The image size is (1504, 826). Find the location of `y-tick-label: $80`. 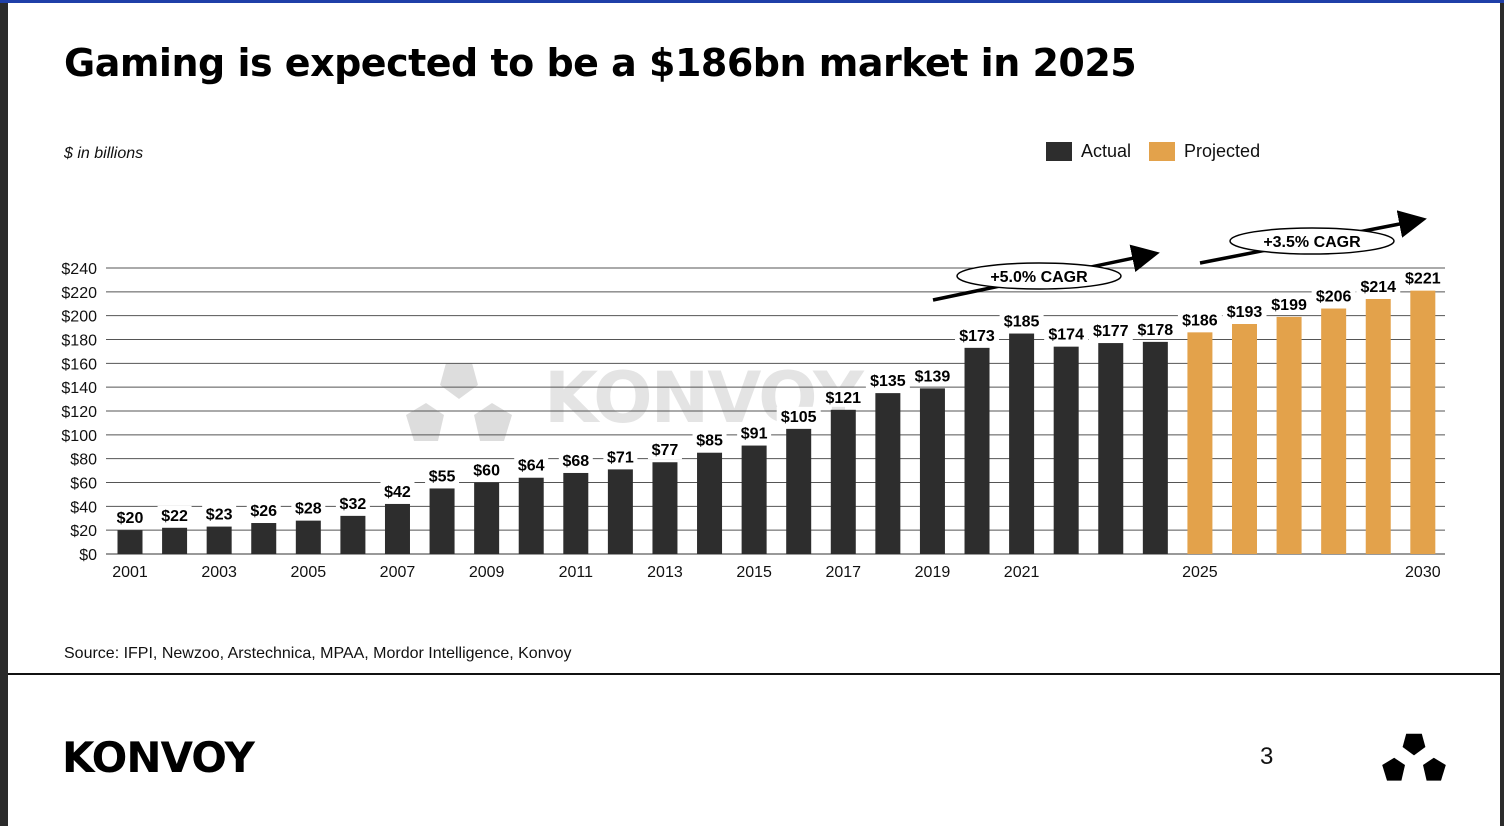

y-tick-label: $80 is located at coordinates (83, 460).